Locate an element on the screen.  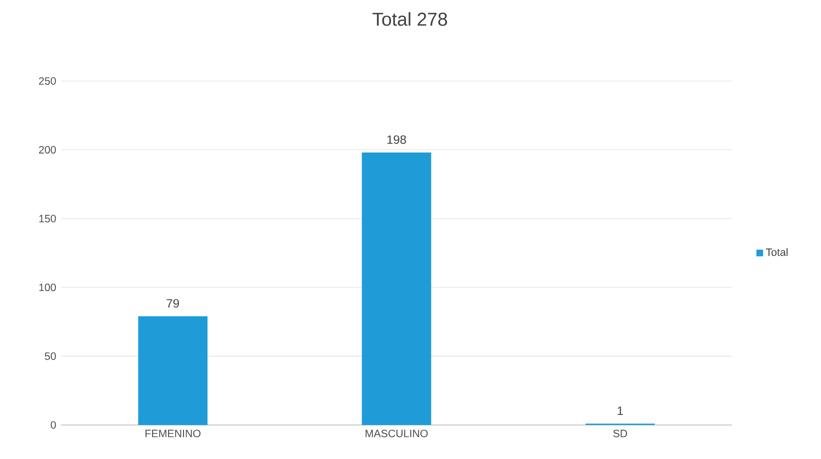
x-tick-label: SD is located at coordinates (620, 434).